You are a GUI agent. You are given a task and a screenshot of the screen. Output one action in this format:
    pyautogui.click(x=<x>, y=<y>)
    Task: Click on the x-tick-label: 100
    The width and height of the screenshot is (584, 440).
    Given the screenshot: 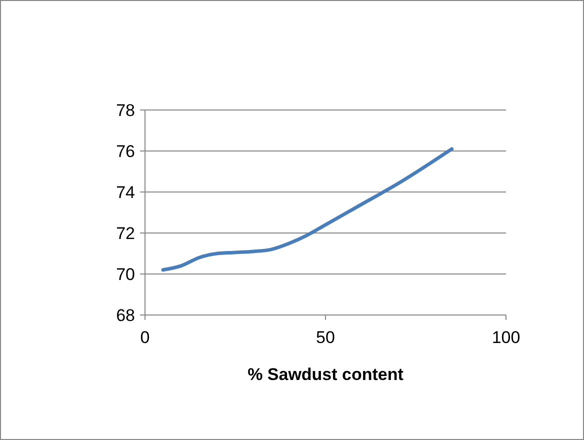 What is the action you would take?
    pyautogui.click(x=506, y=337)
    